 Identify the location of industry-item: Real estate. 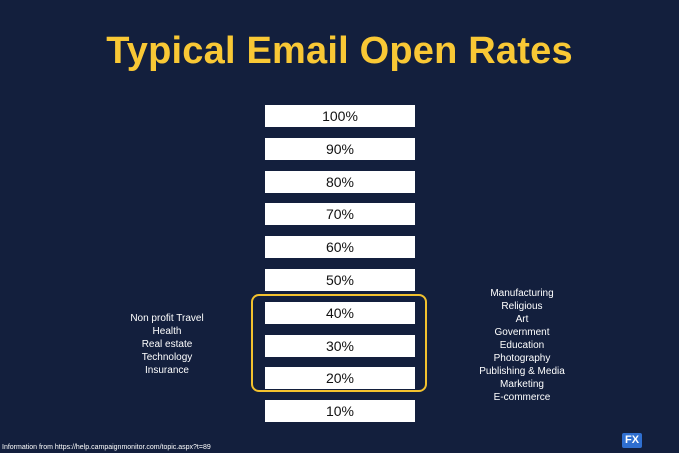
(167, 344).